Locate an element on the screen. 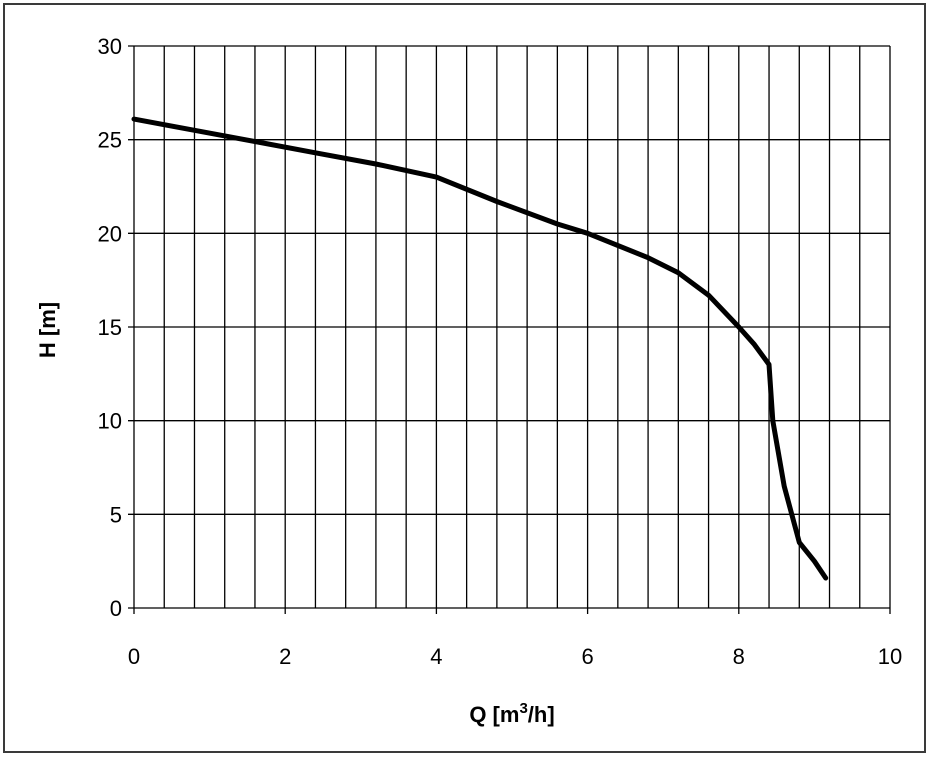 The height and width of the screenshot is (757, 930). y-tick-label: 25 is located at coordinates (110, 140).